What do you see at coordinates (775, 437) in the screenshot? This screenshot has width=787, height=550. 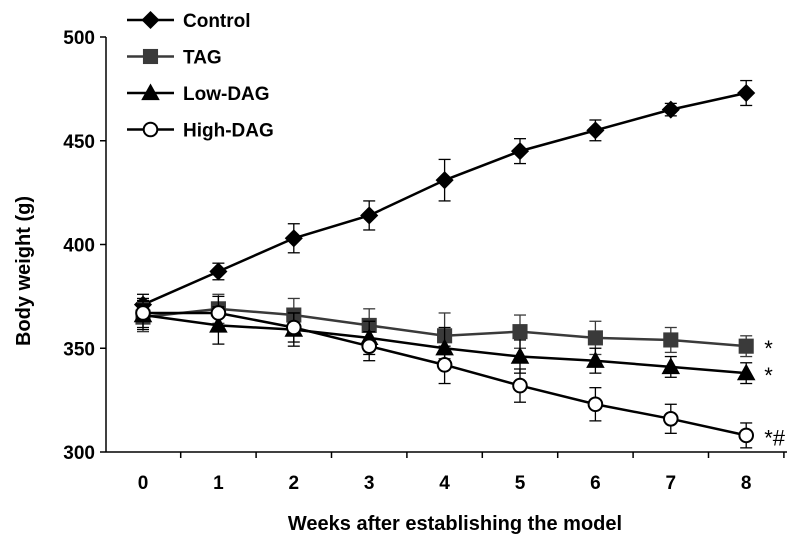 I see `significance-label: *#` at bounding box center [775, 437].